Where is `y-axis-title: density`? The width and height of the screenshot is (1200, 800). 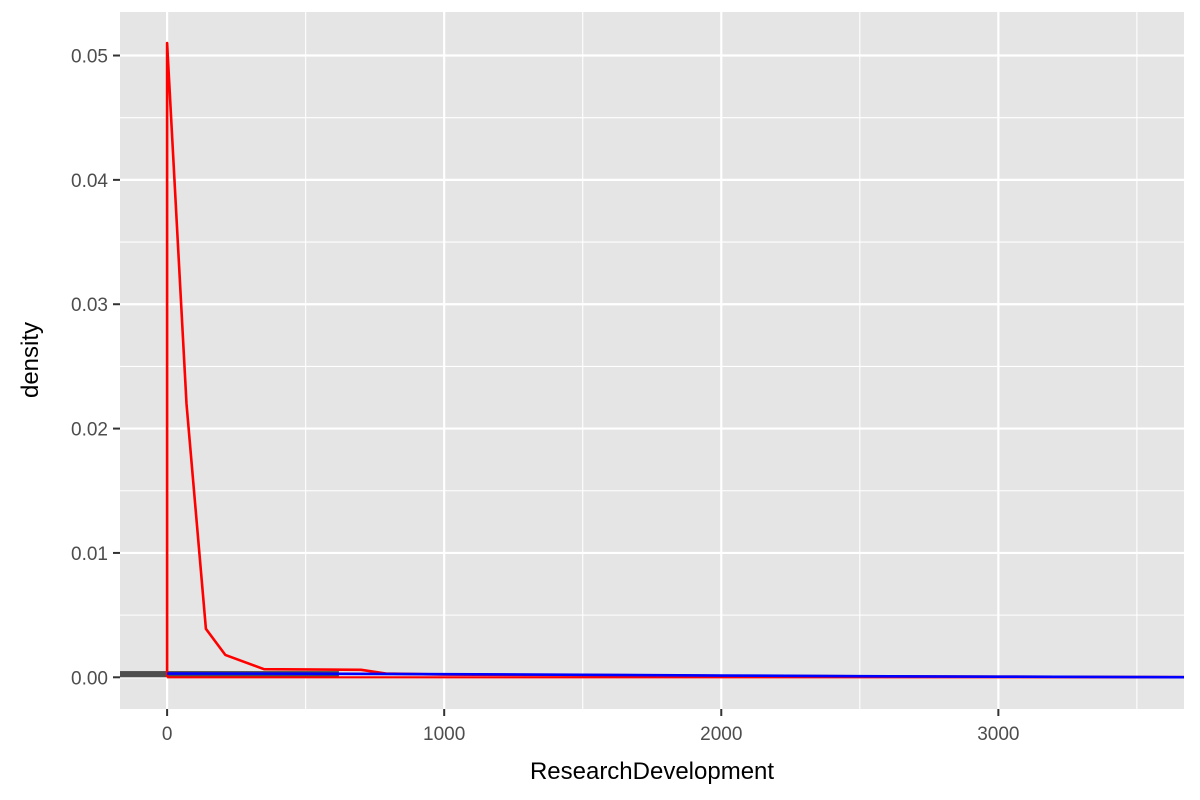 y-axis-title: density is located at coordinates (30, 360).